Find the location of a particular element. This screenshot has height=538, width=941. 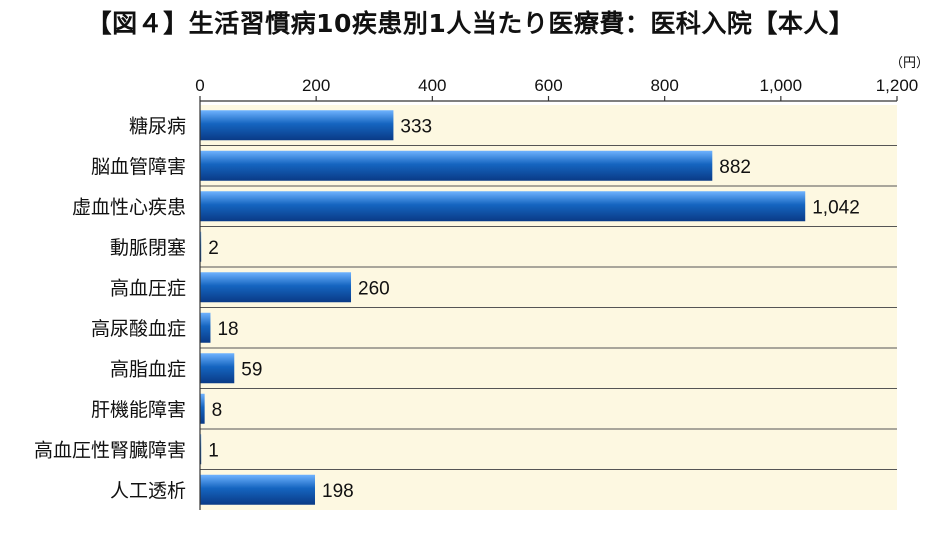

value-label: 882 is located at coordinates (735, 167).